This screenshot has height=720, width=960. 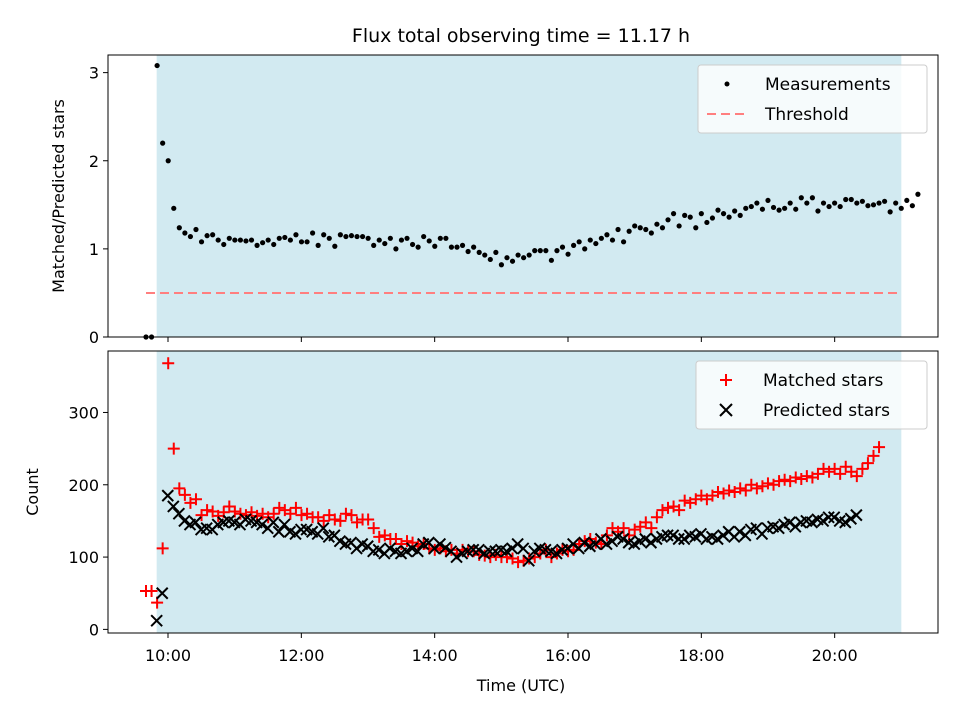 I want to click on x-axis-ticks, so click(x=501, y=339).